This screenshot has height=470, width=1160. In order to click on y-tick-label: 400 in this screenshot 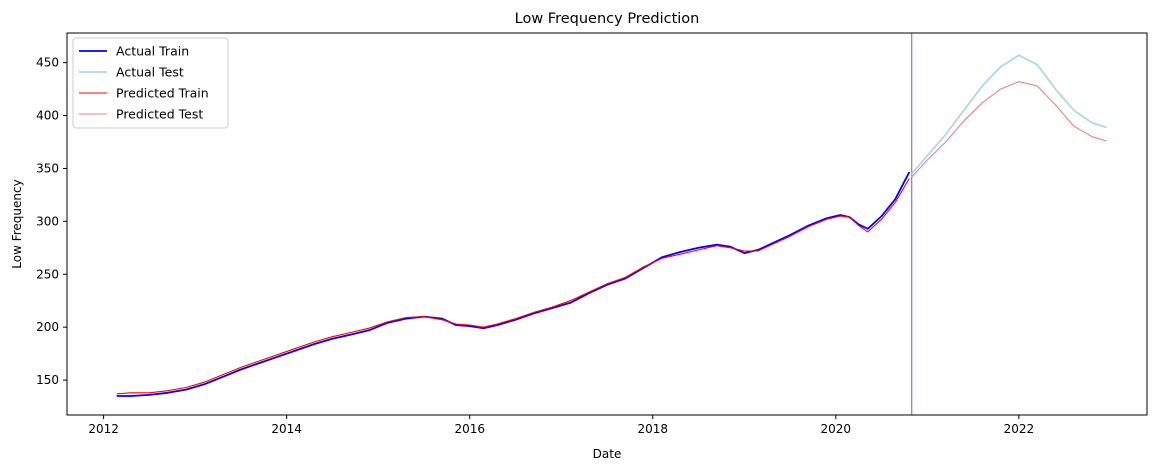, I will do `click(47, 116)`.